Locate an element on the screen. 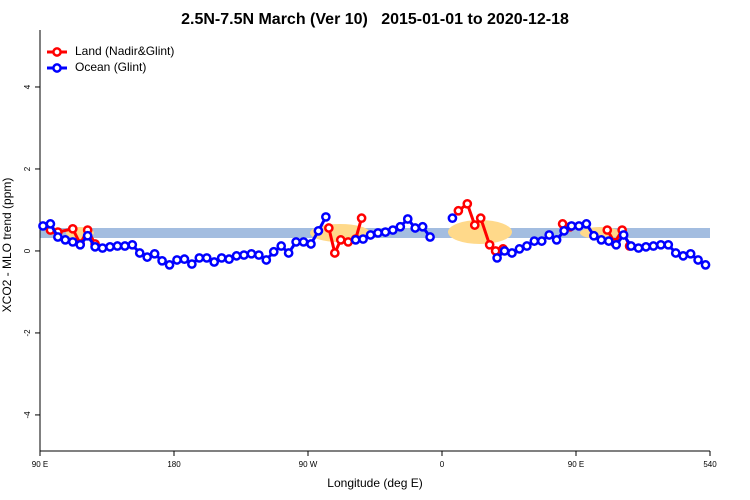 Image resolution: width=750 pixels, height=500 pixels. x-axis-label: Longitude (deg E) is located at coordinates (374, 483).